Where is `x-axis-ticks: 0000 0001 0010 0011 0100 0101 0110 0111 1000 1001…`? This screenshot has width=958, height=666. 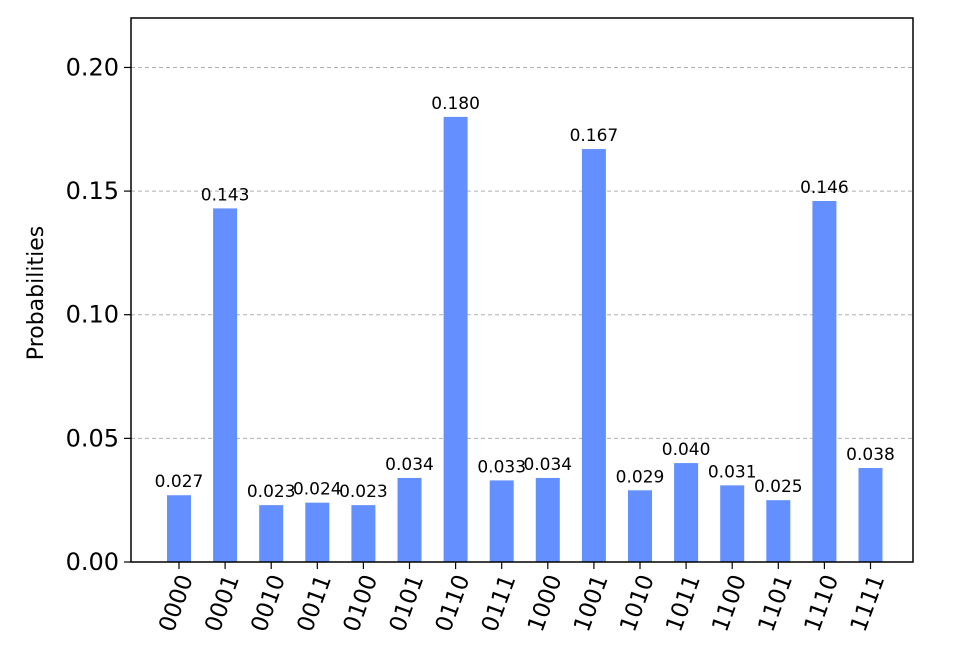 x-axis-ticks: 0000 0001 0010 0011 0100 0101 0110 0111 1000 1001… is located at coordinates (522, 598).